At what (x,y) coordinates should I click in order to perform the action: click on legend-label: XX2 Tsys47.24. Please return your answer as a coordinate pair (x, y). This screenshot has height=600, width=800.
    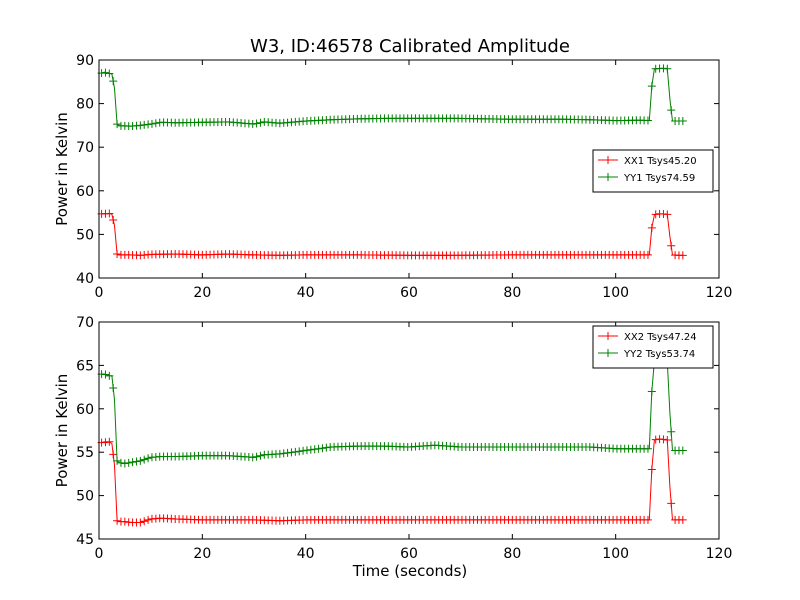
    Looking at the image, I should click on (660, 337).